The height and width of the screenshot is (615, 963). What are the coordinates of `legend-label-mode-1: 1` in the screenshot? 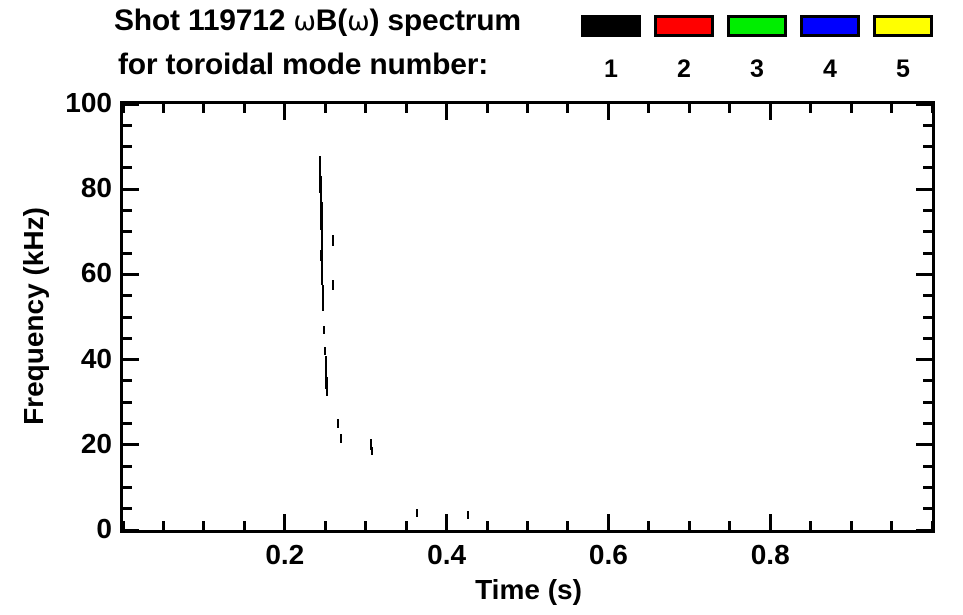 It's located at (611, 69).